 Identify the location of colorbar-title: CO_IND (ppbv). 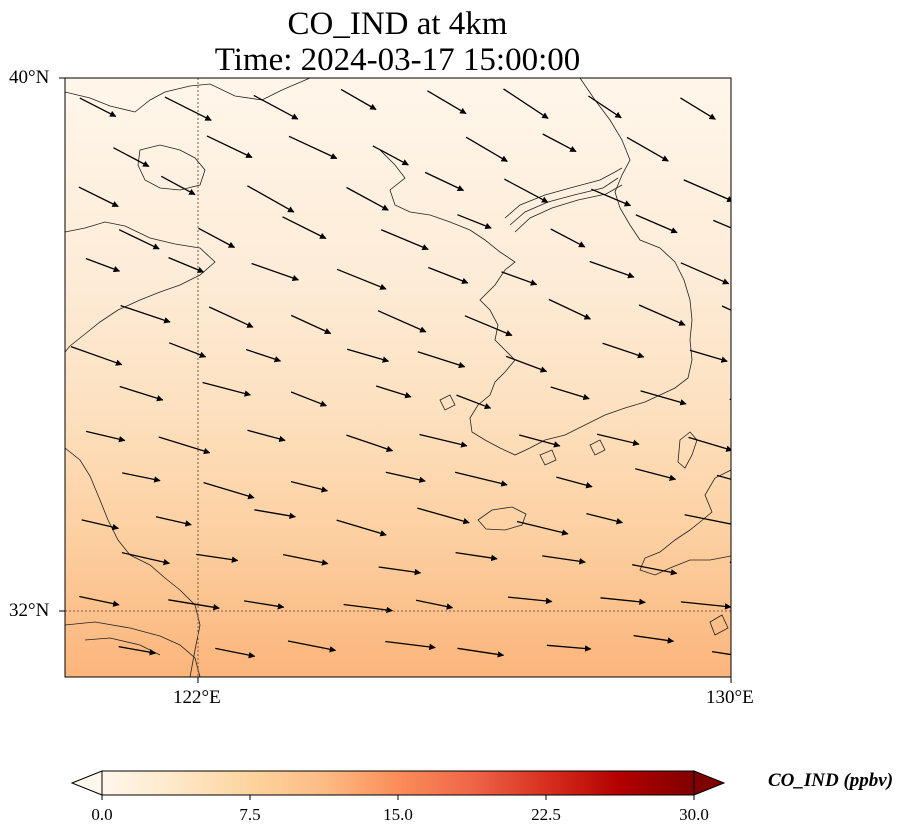
(831, 780).